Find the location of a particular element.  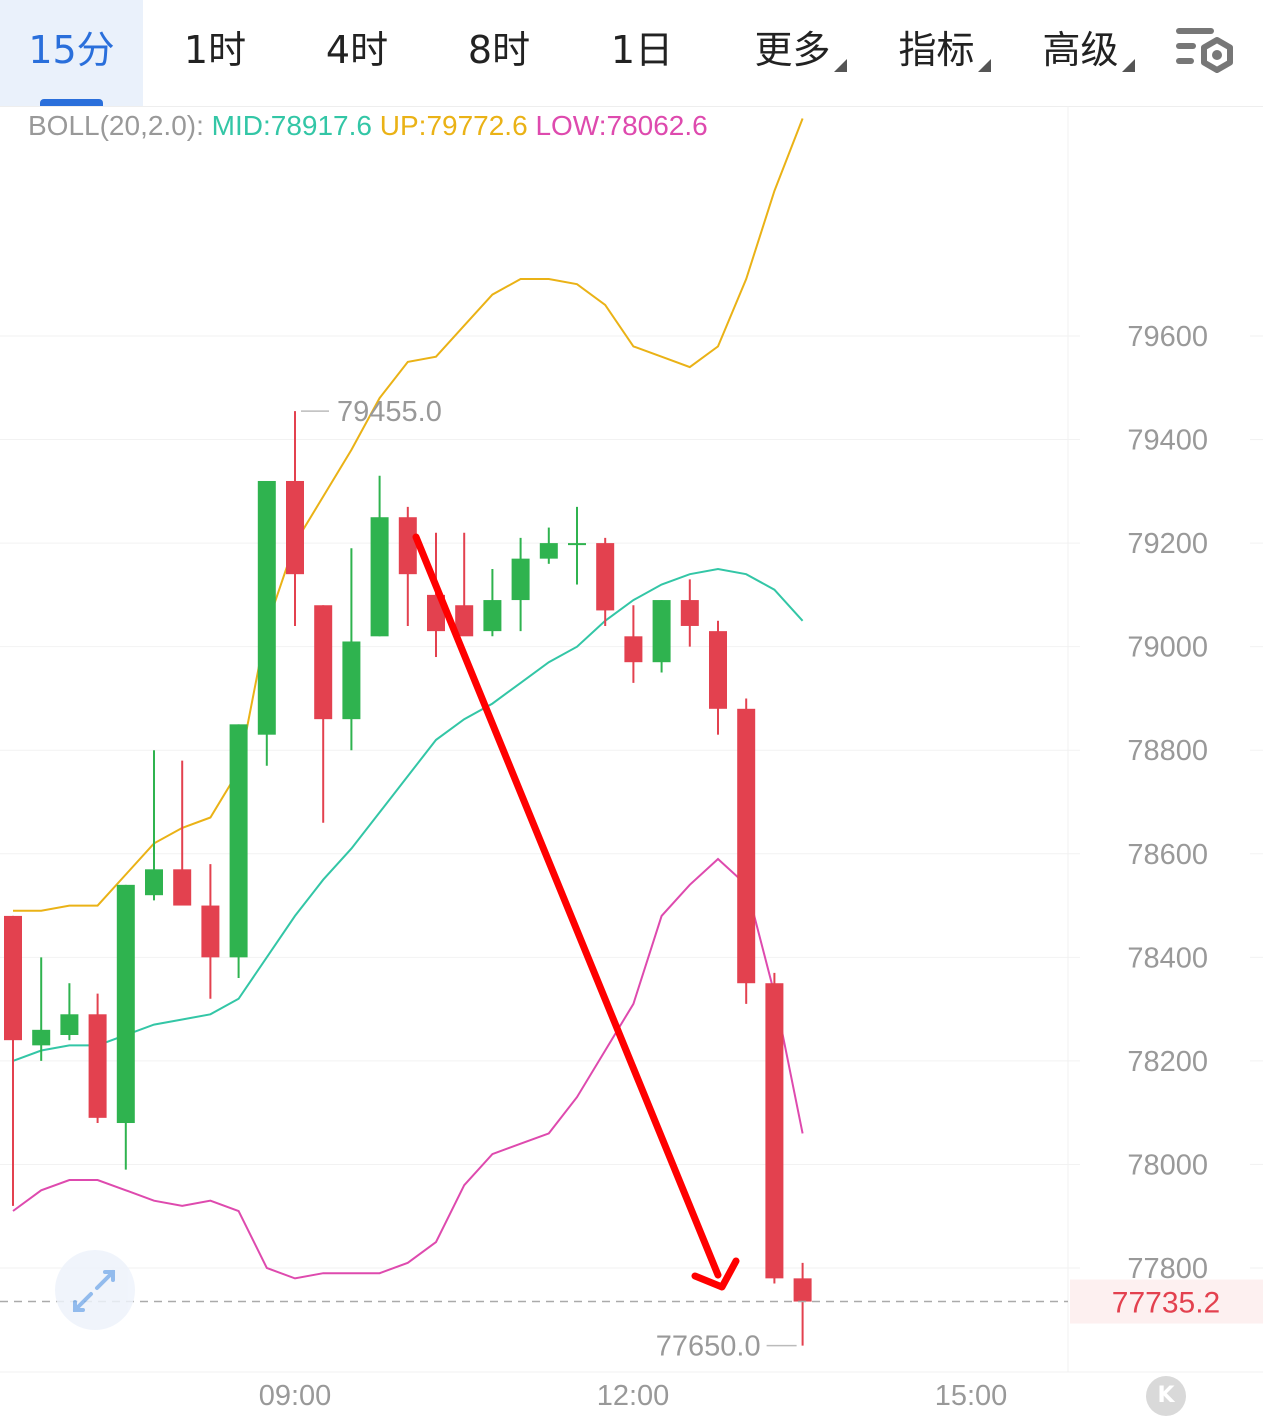

active-tab-indicator is located at coordinates (71, 102).